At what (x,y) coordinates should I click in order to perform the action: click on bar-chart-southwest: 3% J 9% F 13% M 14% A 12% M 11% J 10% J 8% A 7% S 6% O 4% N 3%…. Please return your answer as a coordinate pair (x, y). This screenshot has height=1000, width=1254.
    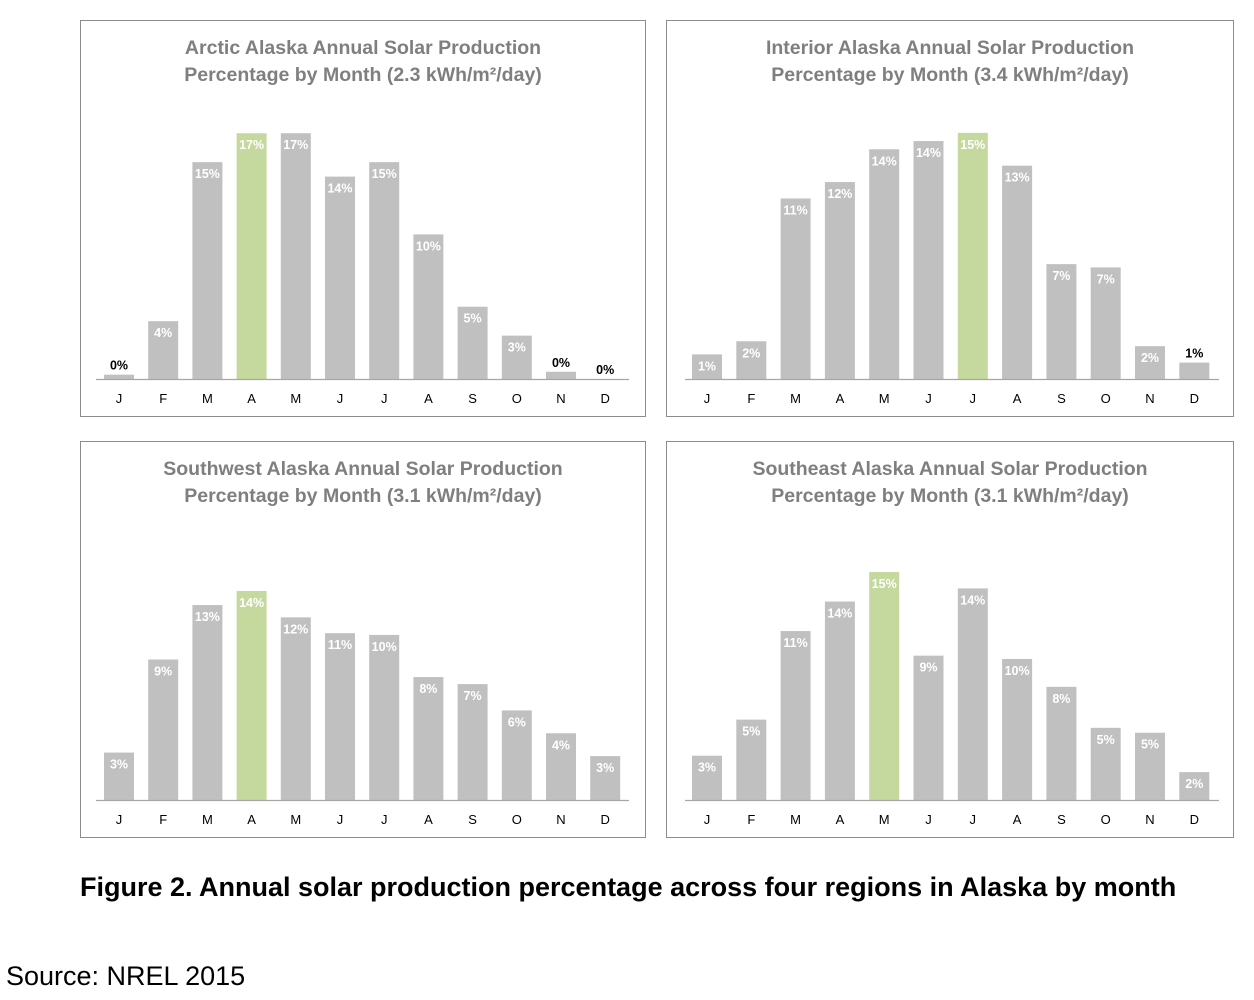
    Looking at the image, I should click on (362, 709).